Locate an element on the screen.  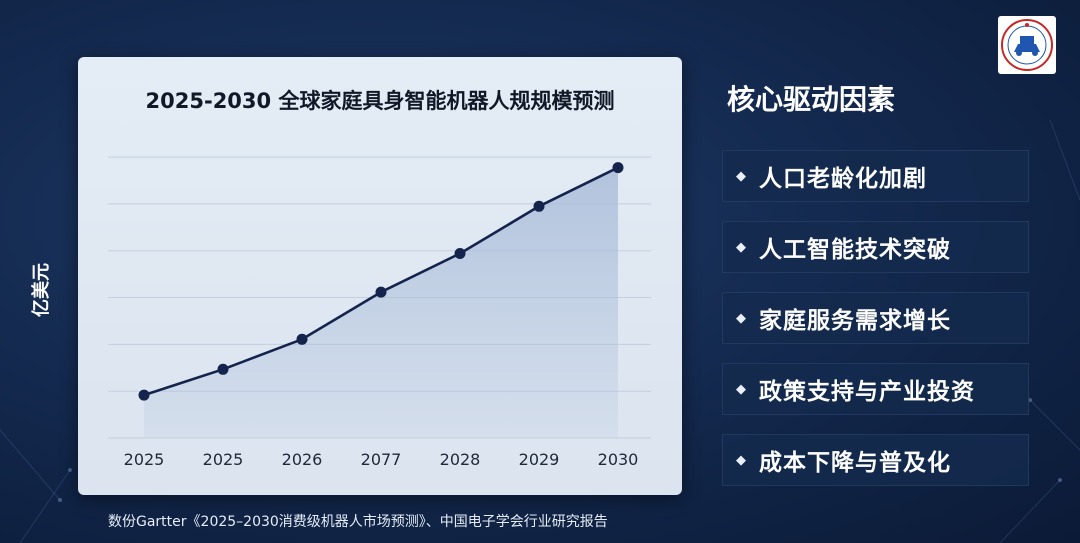
logo is located at coordinates (1027, 45).